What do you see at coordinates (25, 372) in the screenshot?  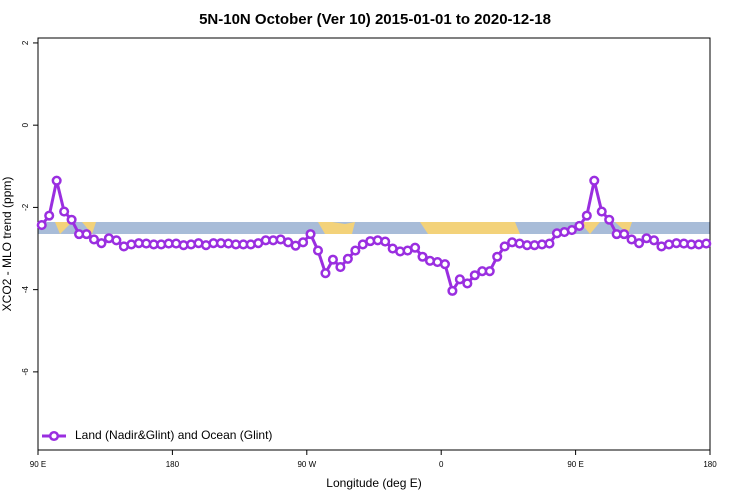 I see `y-tick-label: -6` at bounding box center [25, 372].